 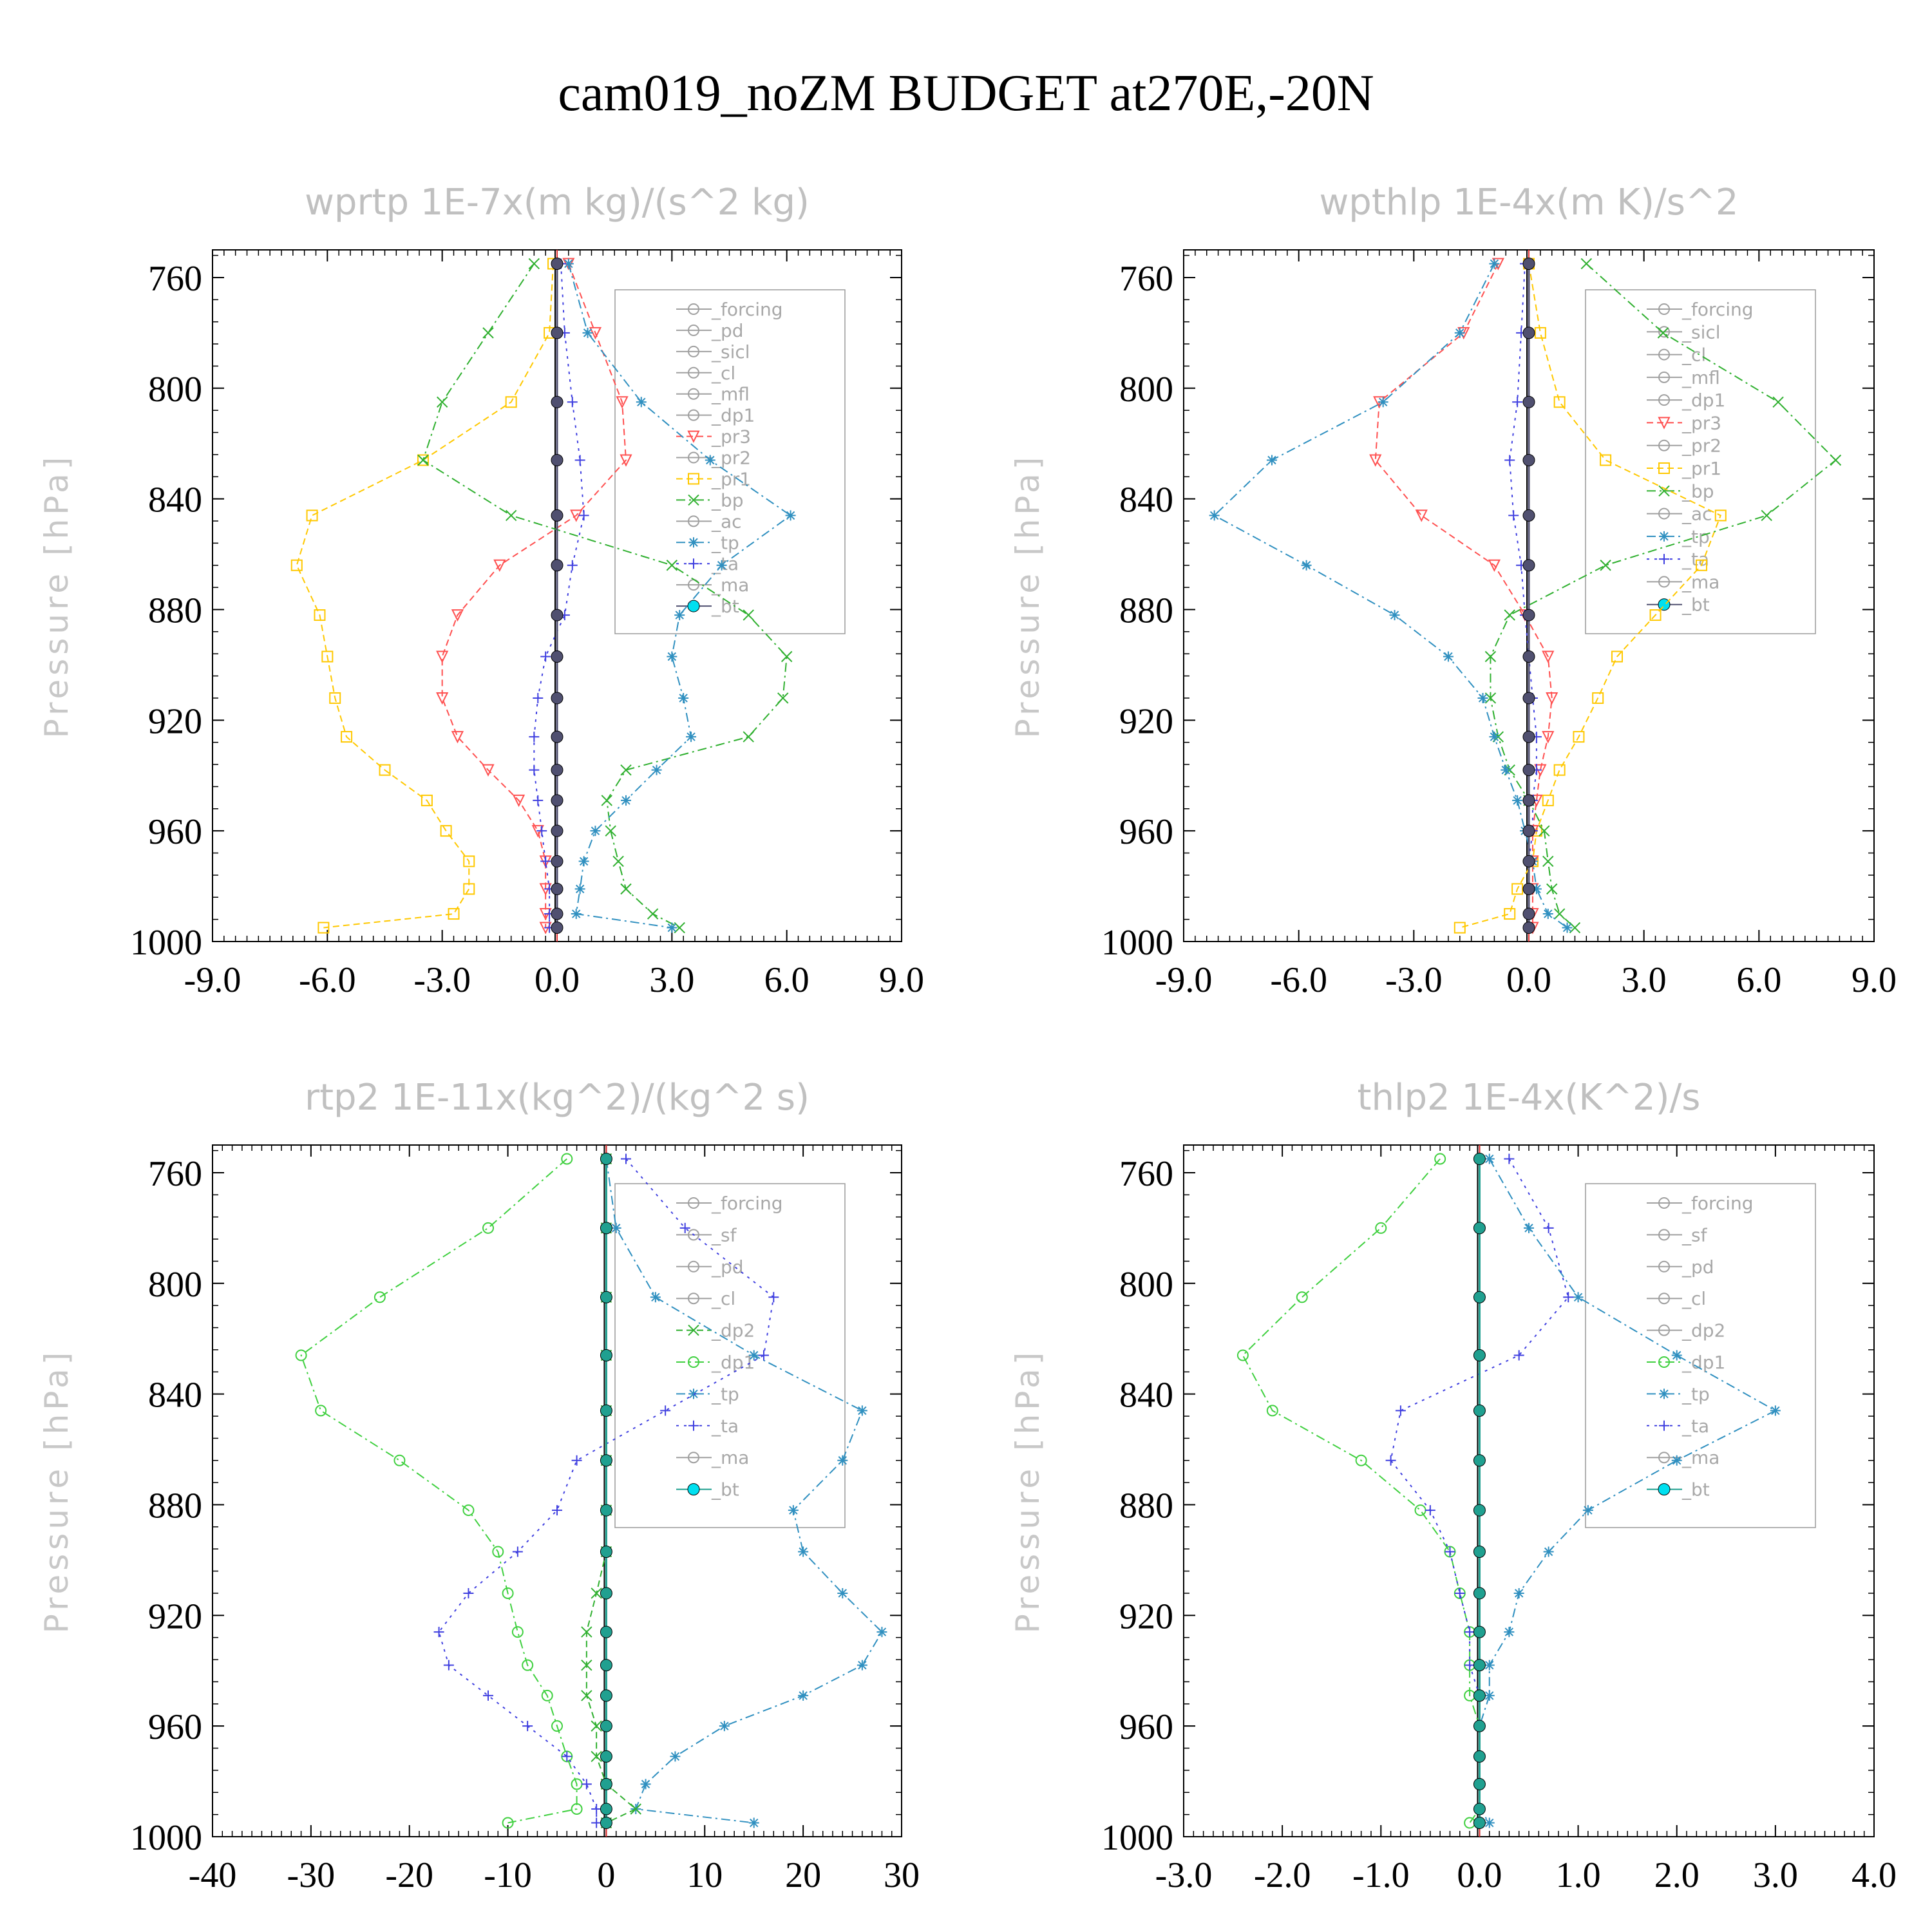 What do you see at coordinates (175, 500) in the screenshot?
I see `y-tick-label: 840` at bounding box center [175, 500].